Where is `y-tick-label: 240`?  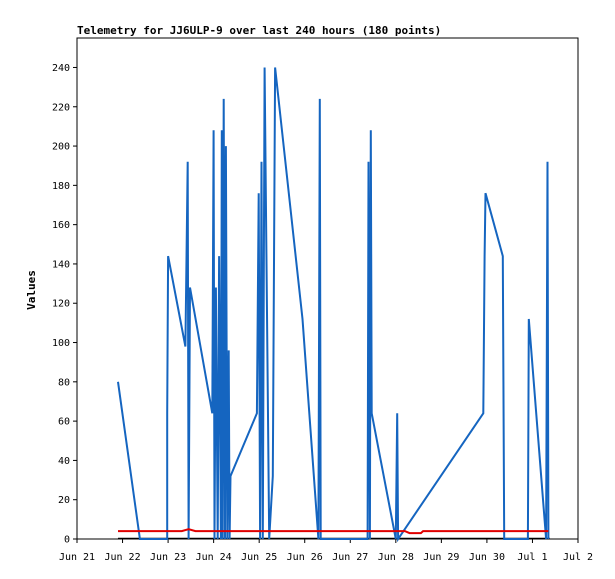
y-tick-label: 240 is located at coordinates (61, 68).